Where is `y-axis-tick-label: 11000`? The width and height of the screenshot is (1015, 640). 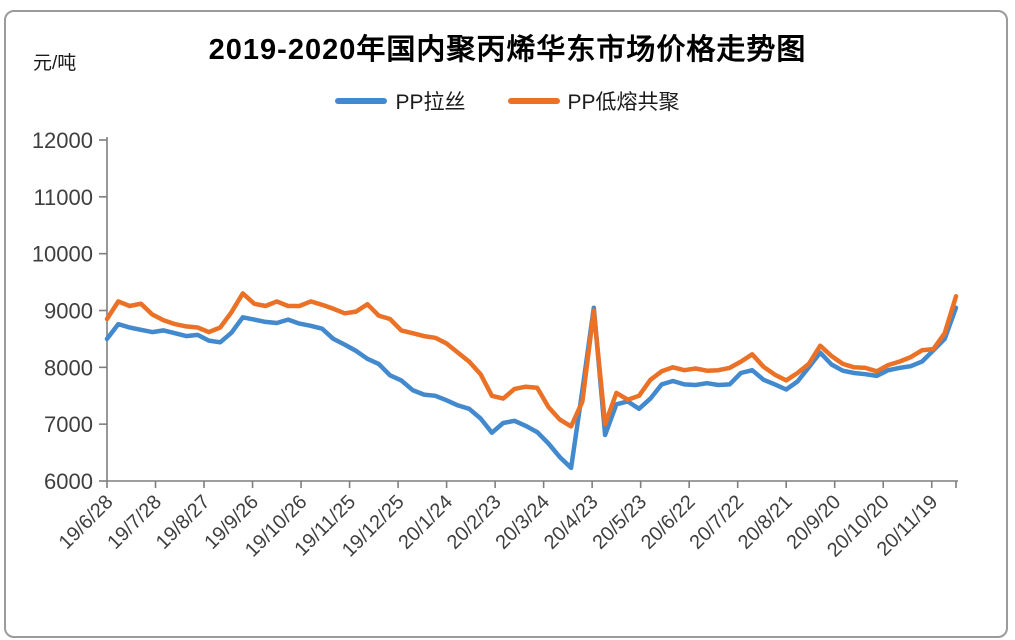 y-axis-tick-label: 11000 is located at coordinates (63, 197).